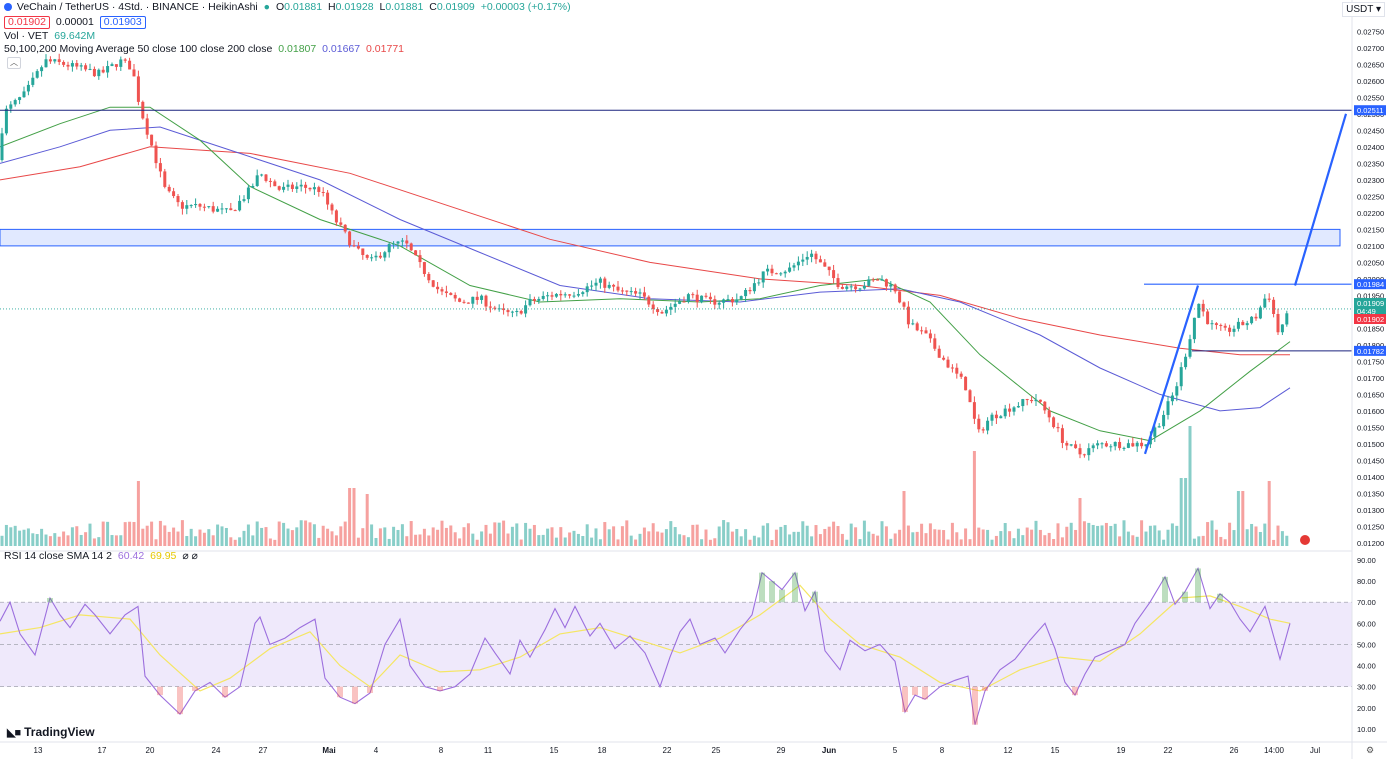  Describe the element at coordinates (1370, 427) in the screenshot. I see `price-tick-label: 0.01550` at that location.